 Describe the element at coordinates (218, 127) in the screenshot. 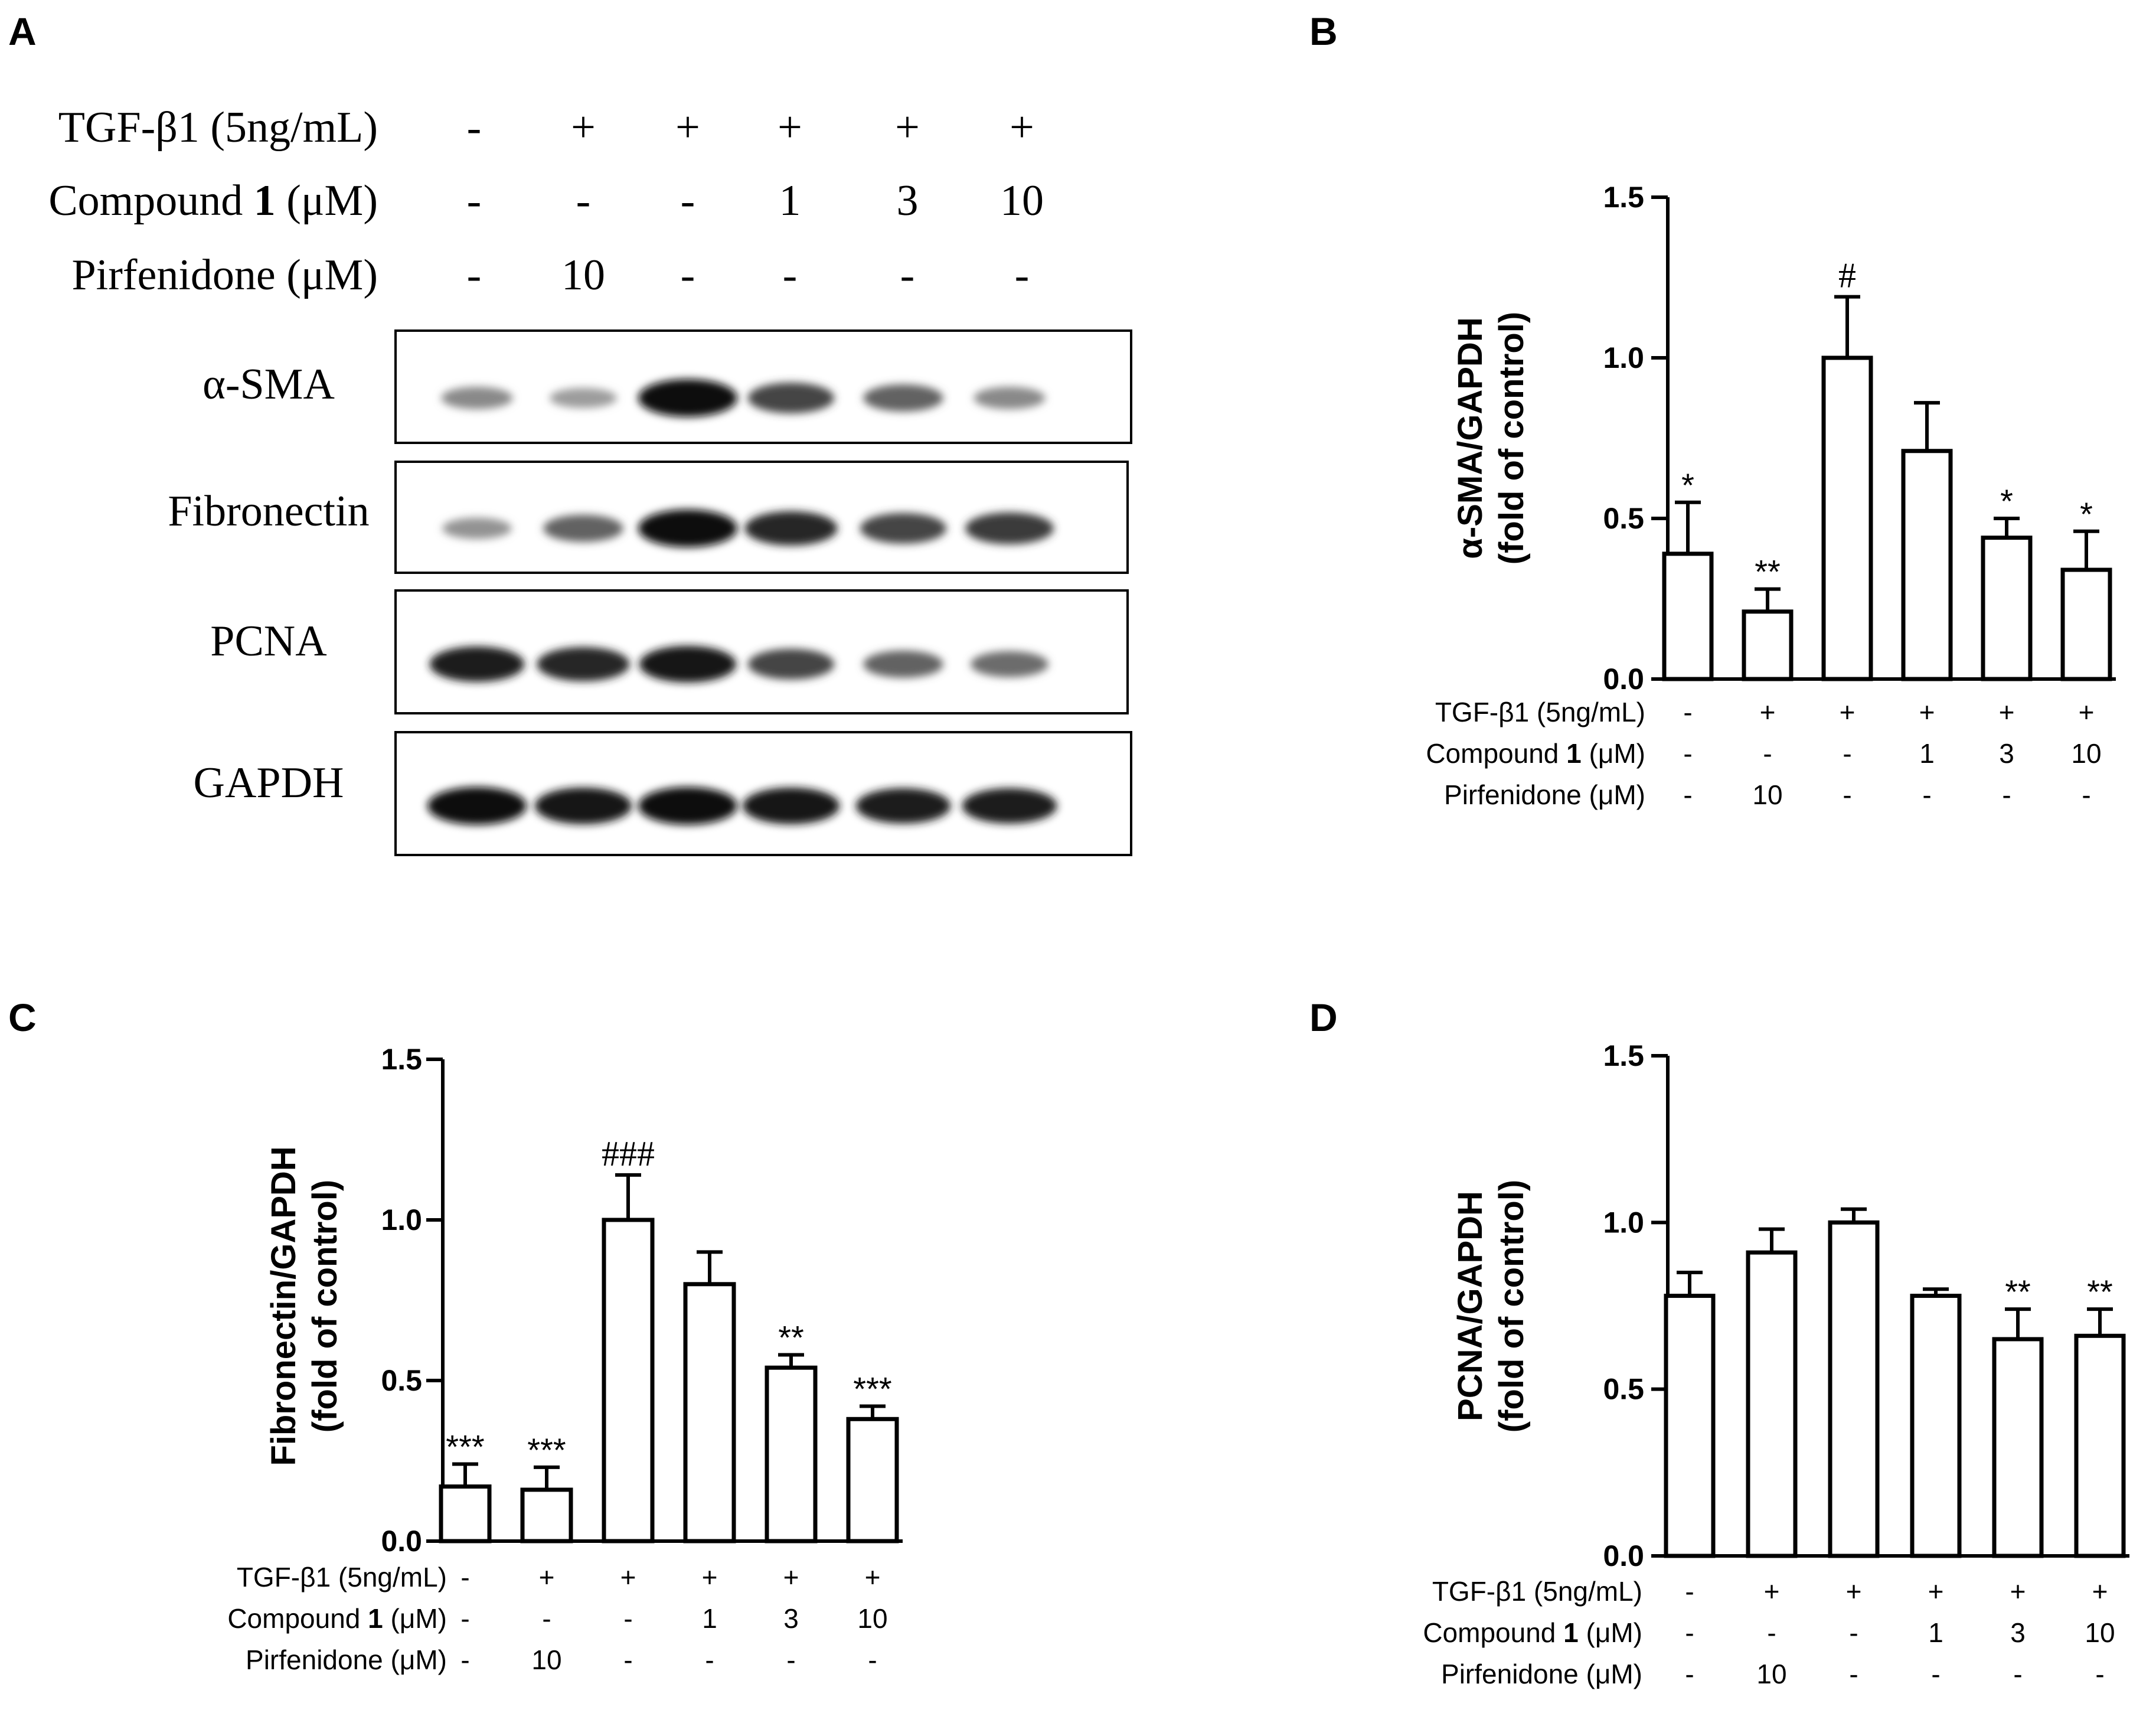

I see `panel-a-row-label-tgf-text: TGF-β1 (5ng/mL)` at that location.